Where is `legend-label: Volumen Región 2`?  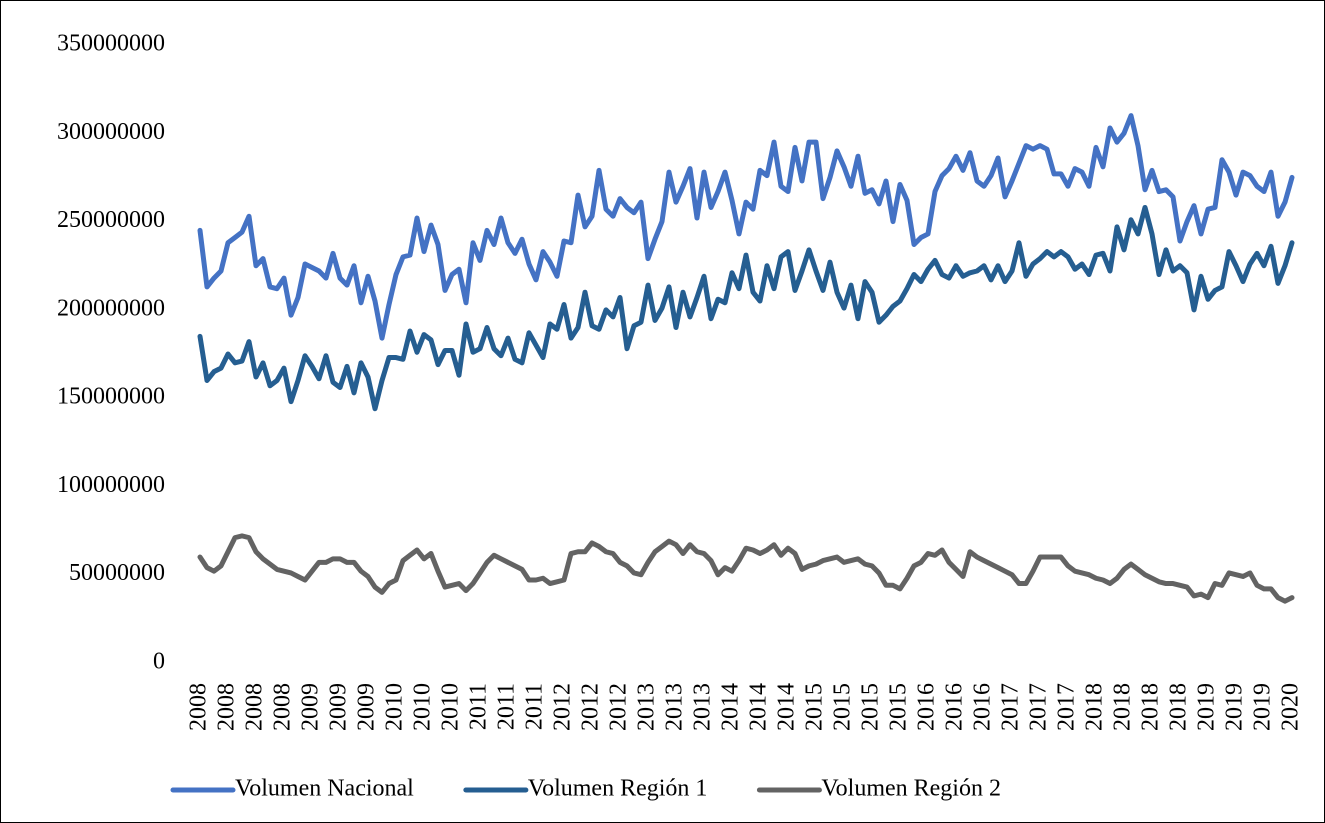
legend-label: Volumen Región 2 is located at coordinates (911, 789).